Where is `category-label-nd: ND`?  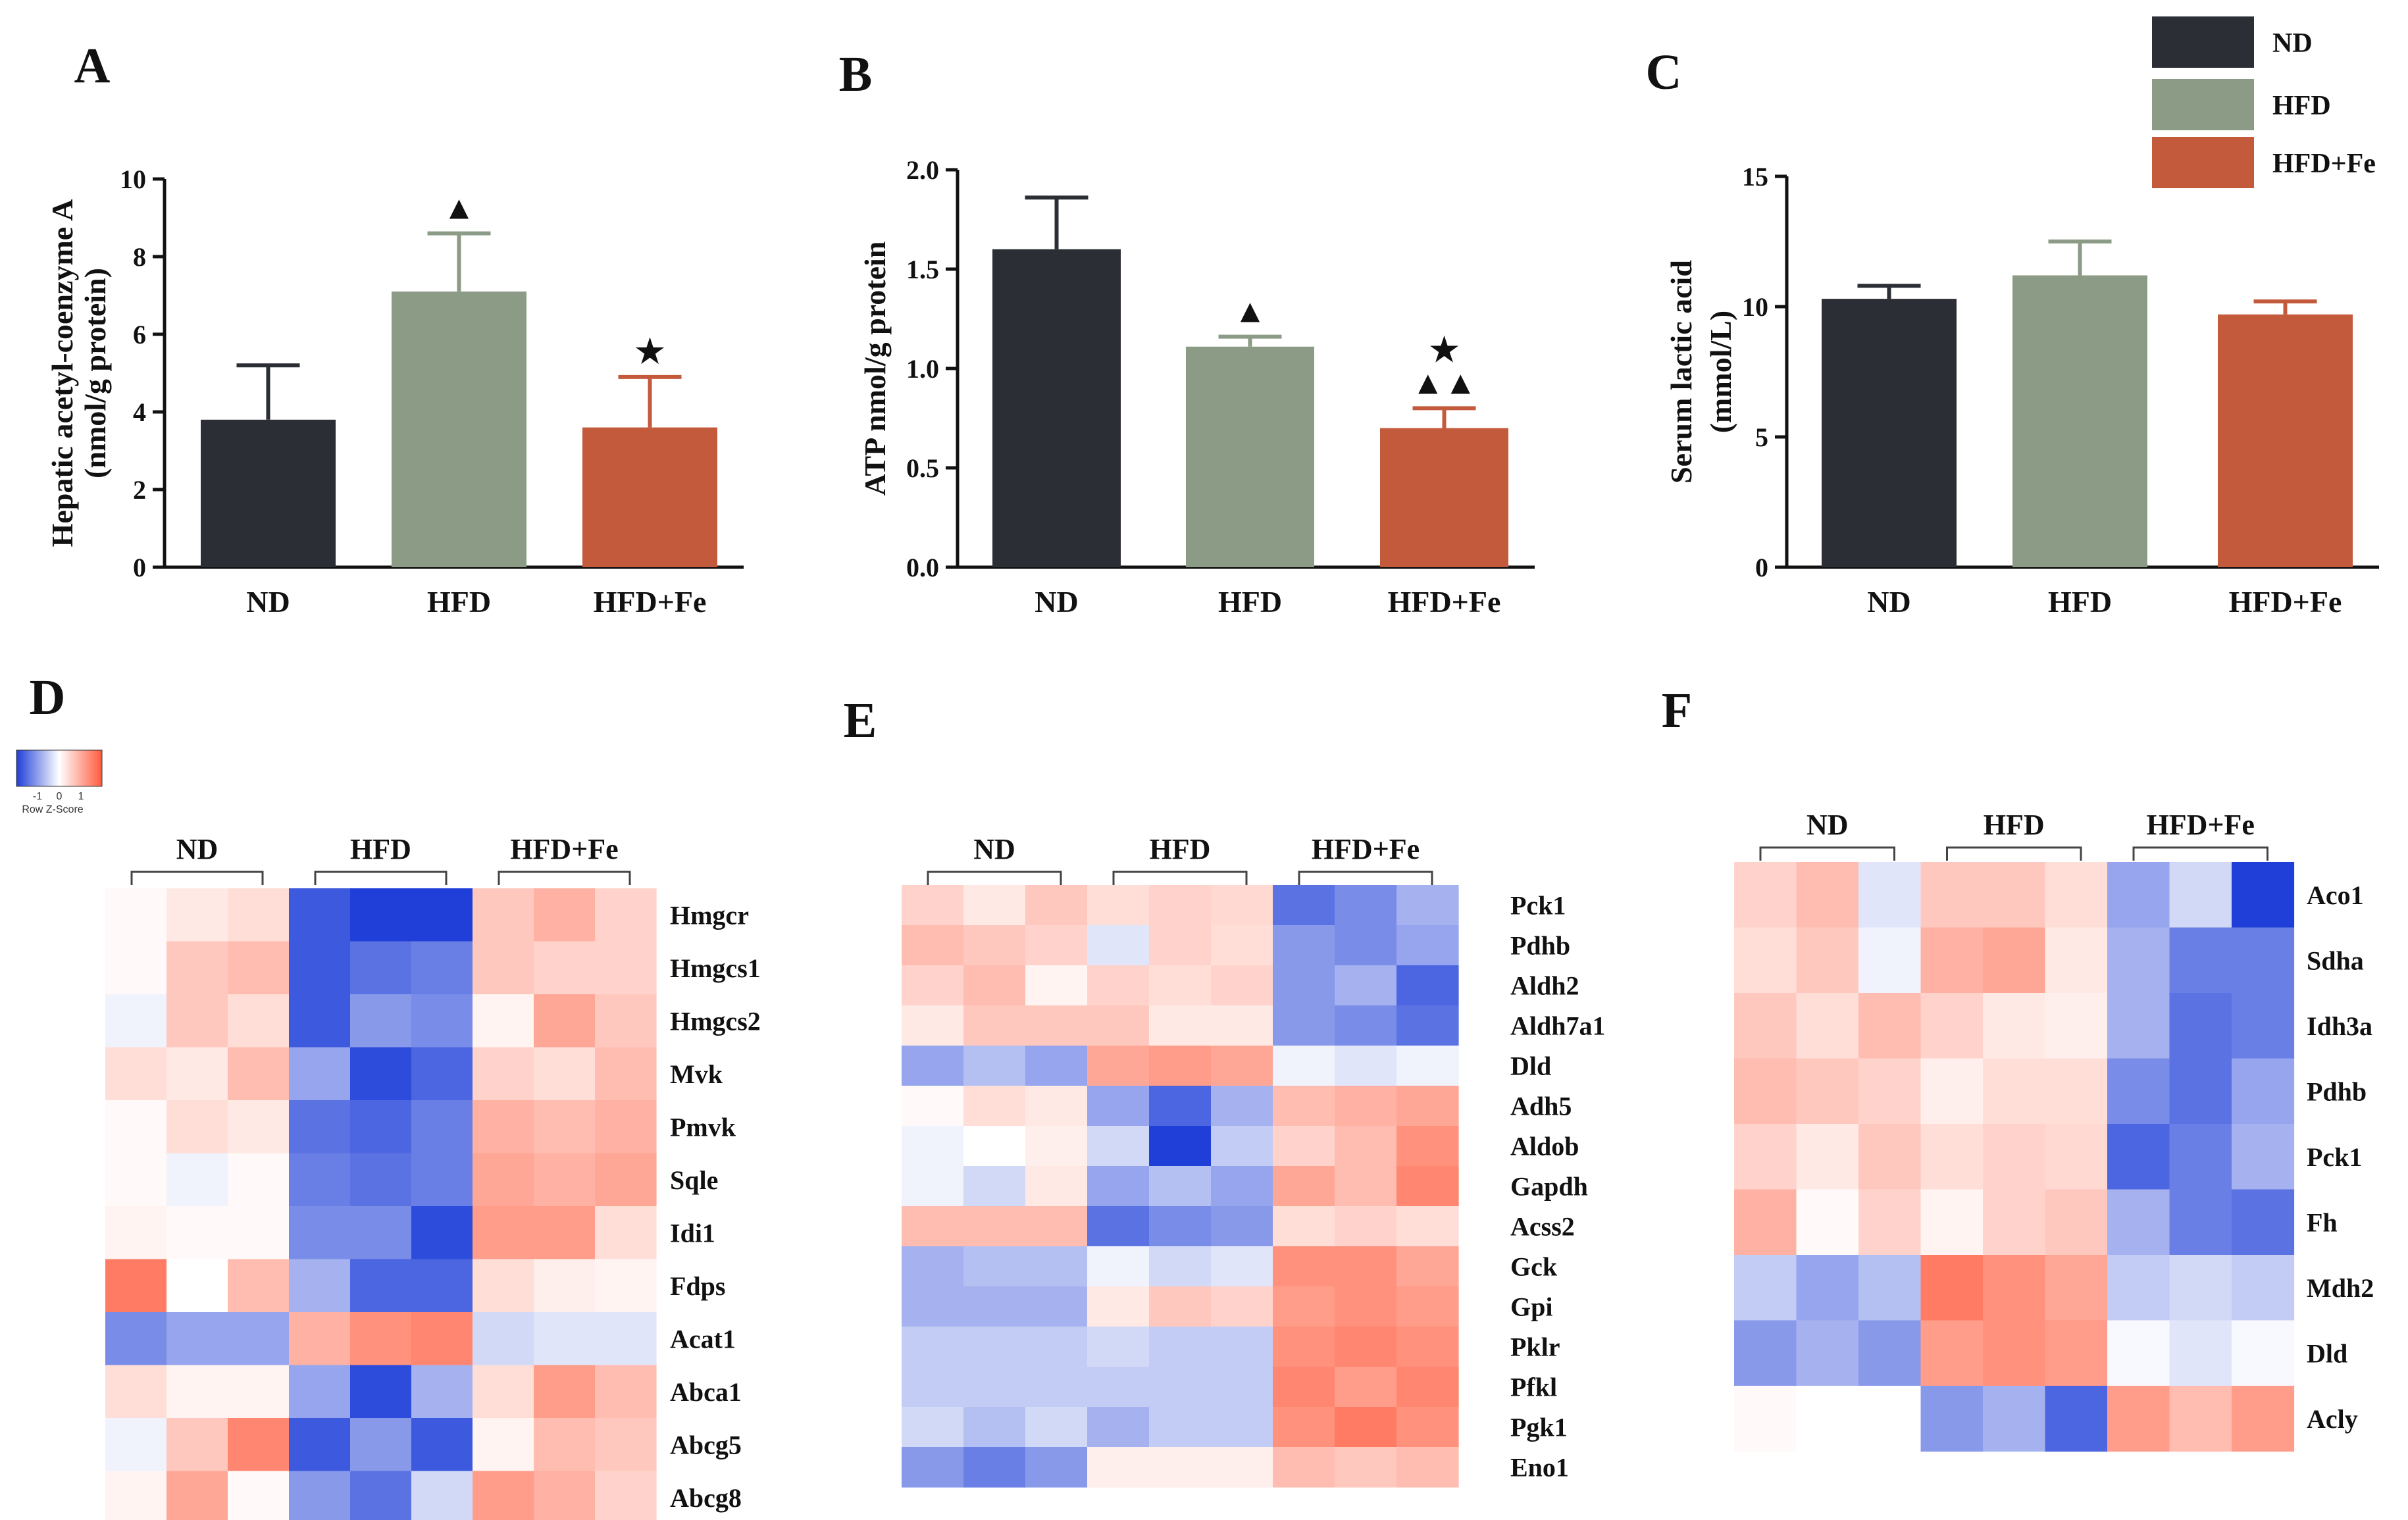 category-label-nd: ND is located at coordinates (1056, 602).